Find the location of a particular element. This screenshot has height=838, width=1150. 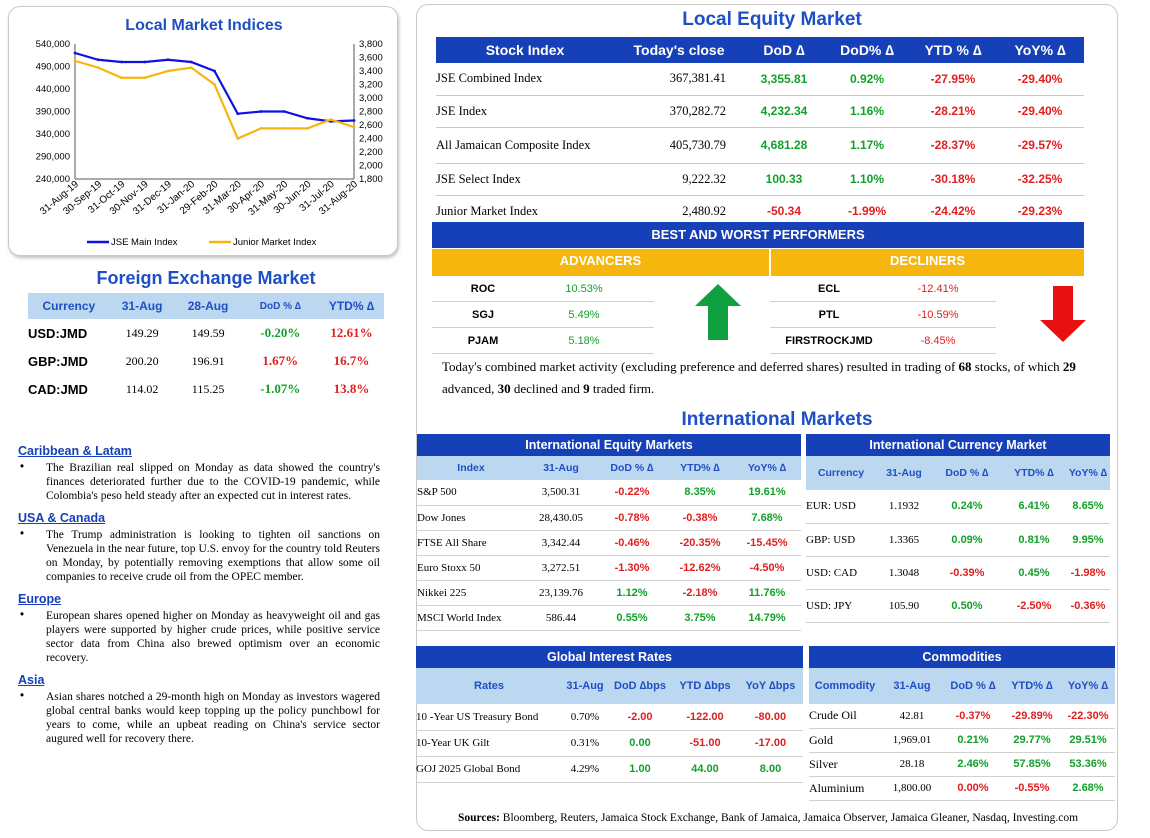

row-label: EUR: USD is located at coordinates (831, 506).